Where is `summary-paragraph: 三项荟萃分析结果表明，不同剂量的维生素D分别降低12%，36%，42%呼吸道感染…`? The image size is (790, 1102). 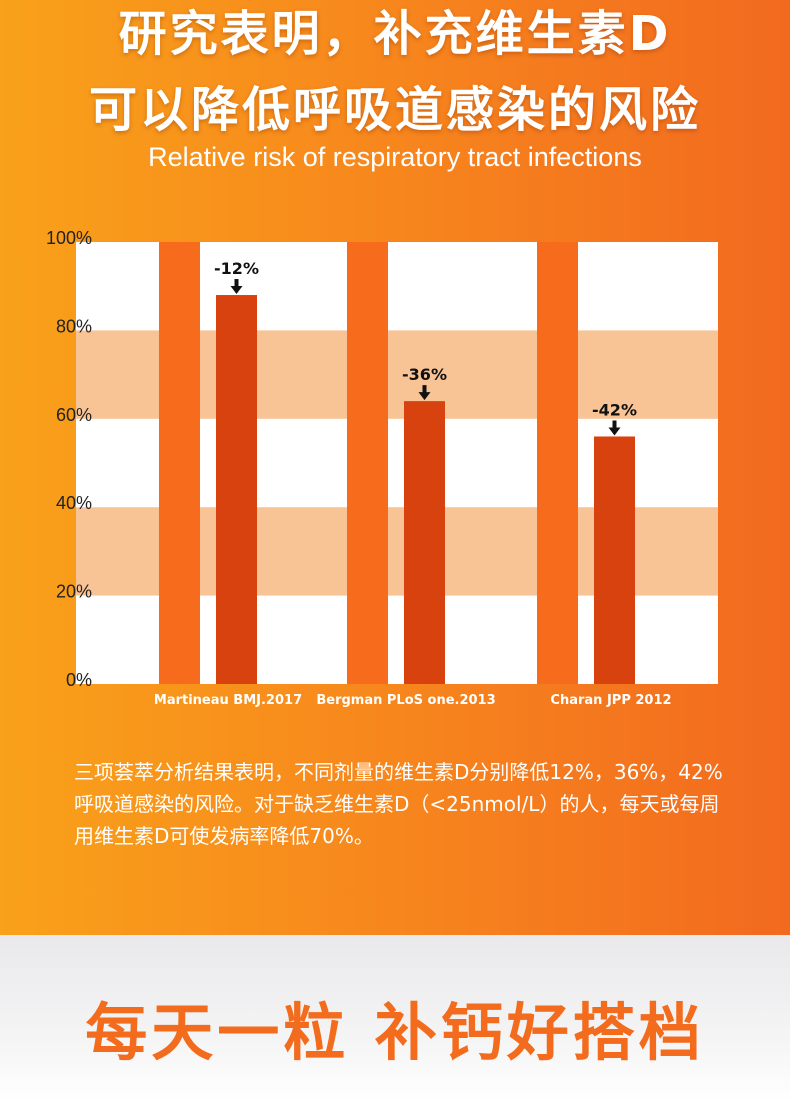
summary-paragraph: 三项荟萃分析结果表明，不同剂量的维生素D分别降低12%，36%，42%呼吸道感染… is located at coordinates (404, 804).